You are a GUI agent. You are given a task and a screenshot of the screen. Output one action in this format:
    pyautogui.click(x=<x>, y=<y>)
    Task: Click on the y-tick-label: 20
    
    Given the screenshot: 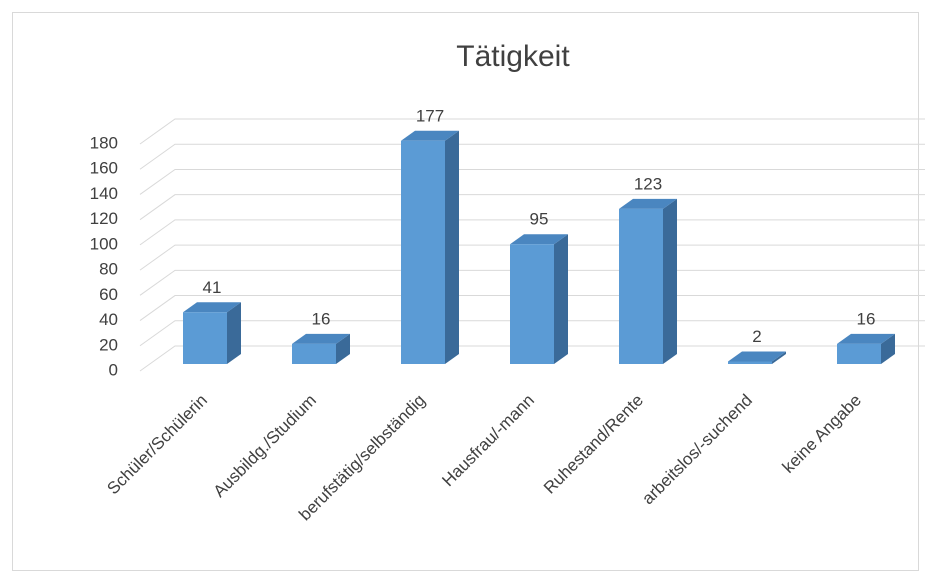 What is the action you would take?
    pyautogui.click(x=108, y=344)
    